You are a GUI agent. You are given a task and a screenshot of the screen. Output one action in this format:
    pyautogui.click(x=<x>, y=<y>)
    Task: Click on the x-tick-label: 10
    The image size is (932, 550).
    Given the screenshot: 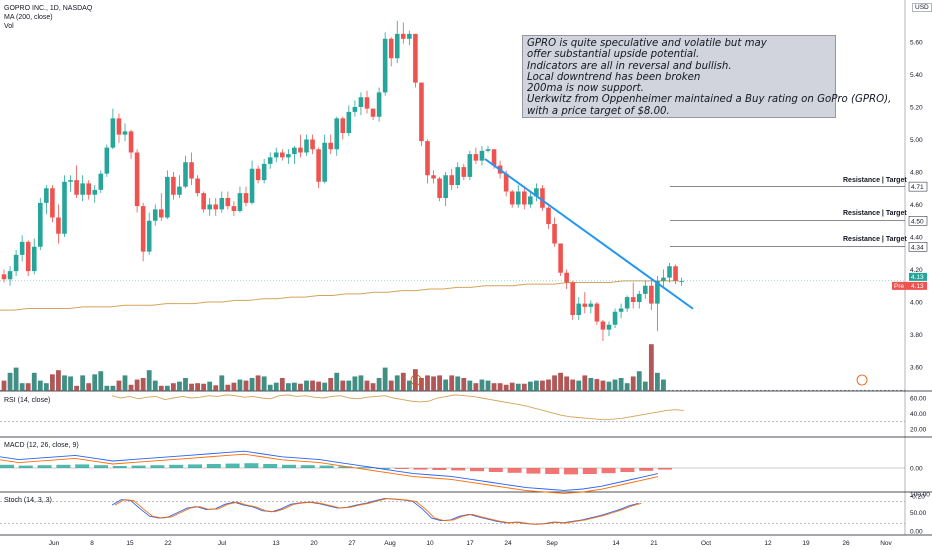 What is the action you would take?
    pyautogui.click(x=430, y=543)
    